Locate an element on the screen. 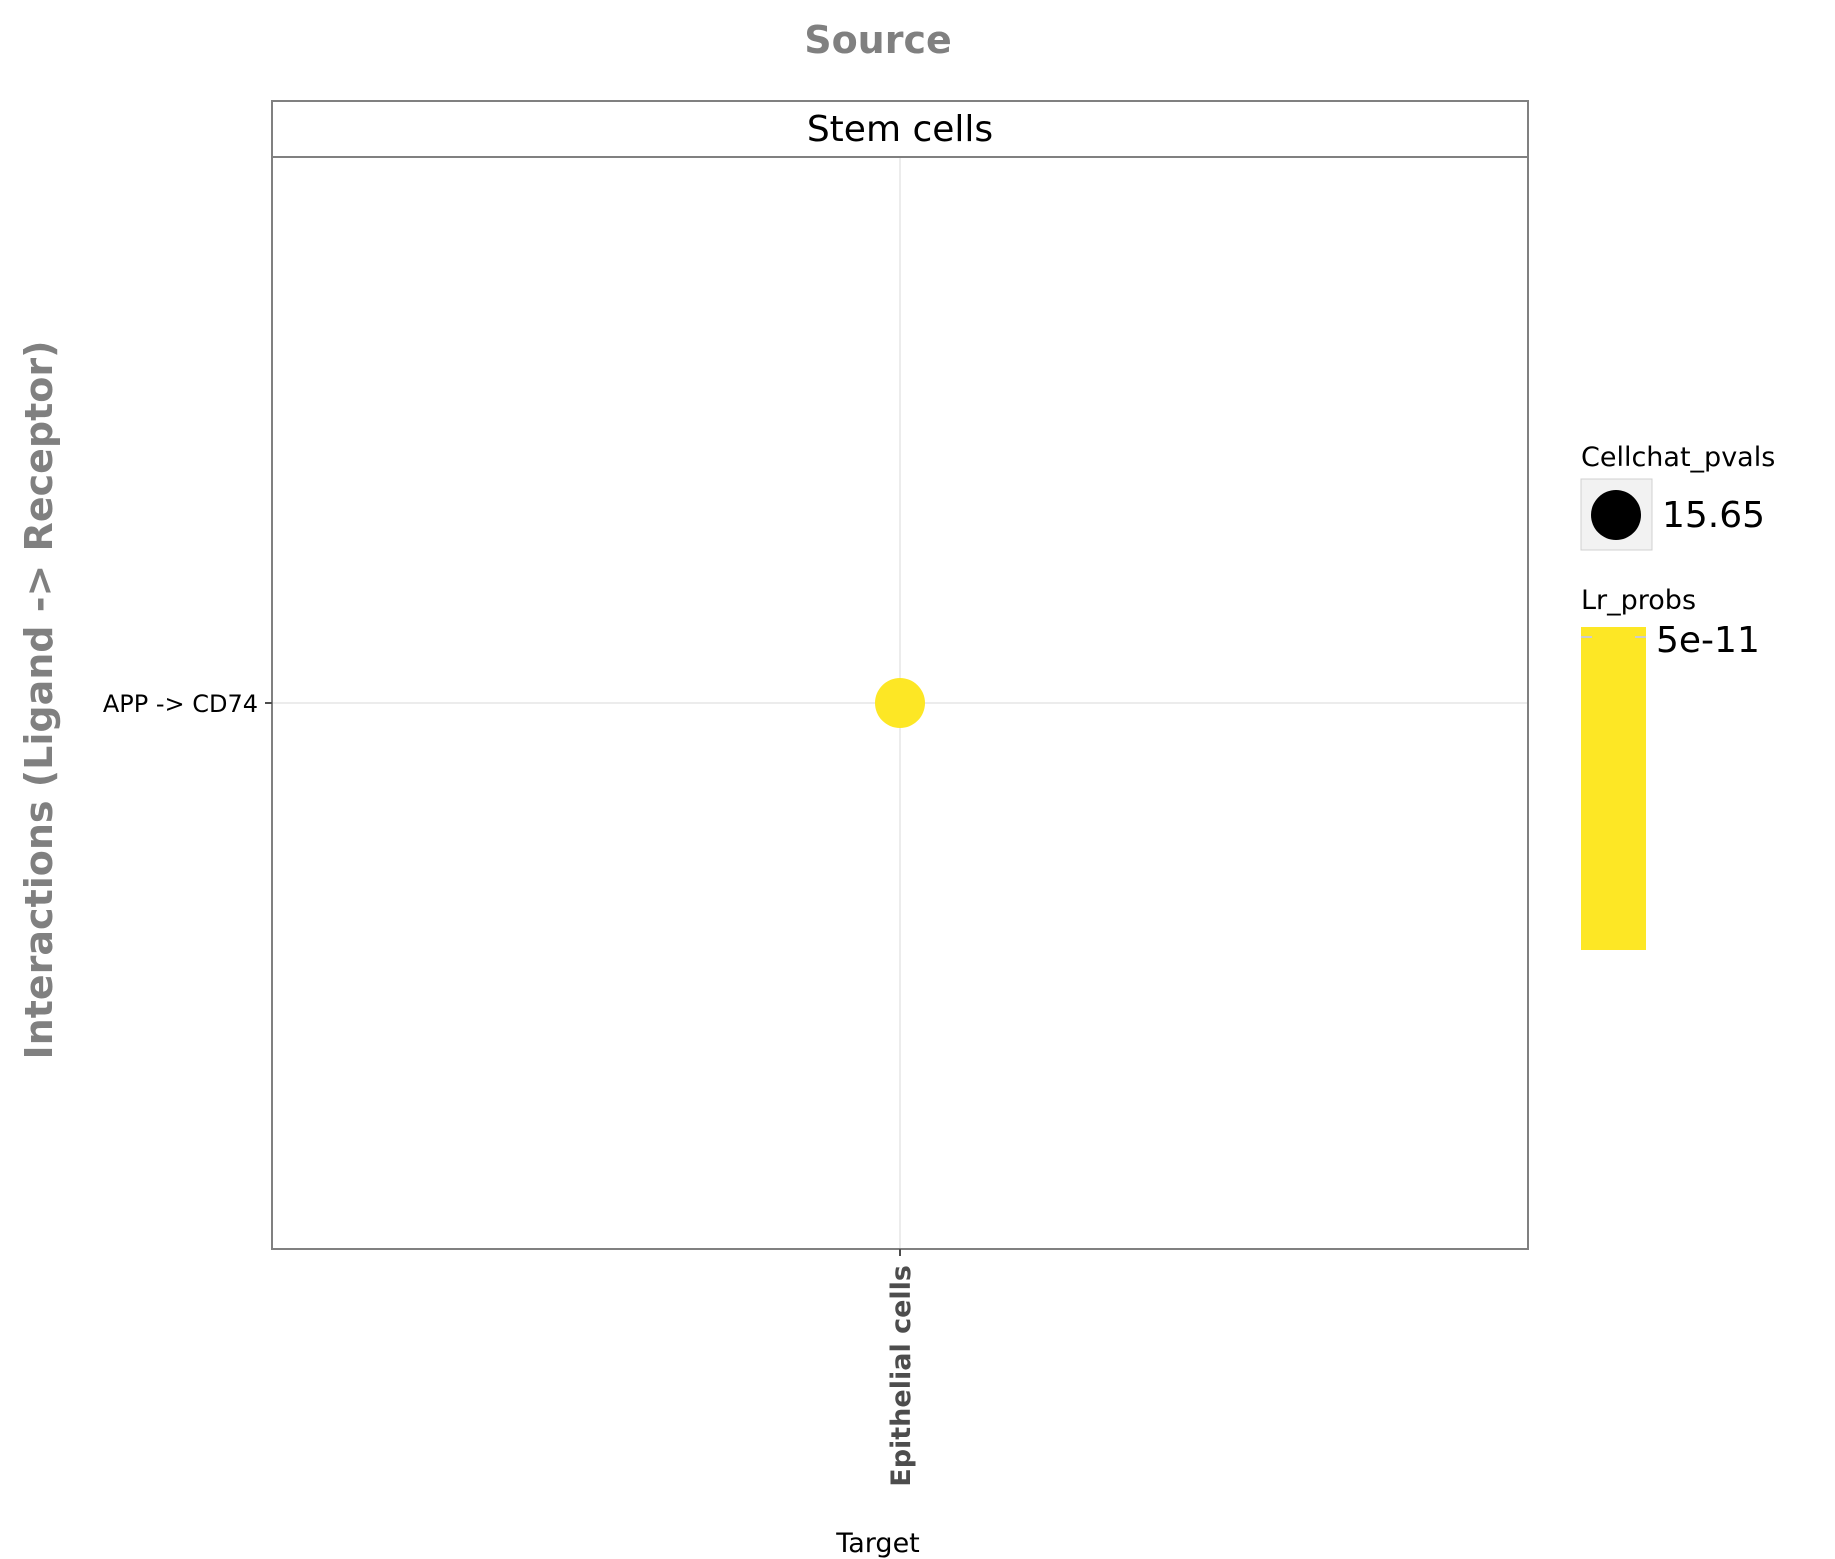 This screenshot has width=1835, height=1559. size-legend-title: Cellchat_pvals is located at coordinates (1678, 457).